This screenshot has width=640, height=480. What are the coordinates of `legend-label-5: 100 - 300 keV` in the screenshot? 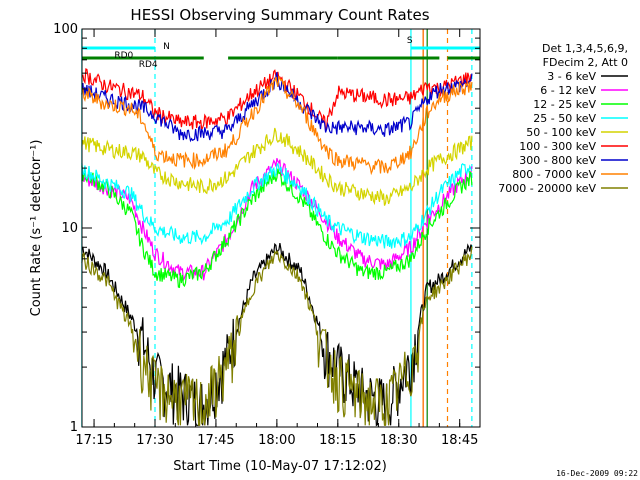 It's located at (557, 146).